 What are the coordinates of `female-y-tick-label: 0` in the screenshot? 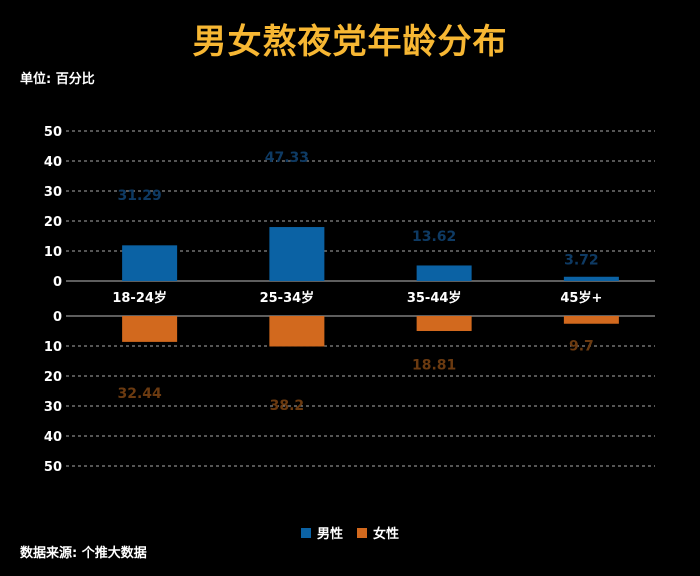 It's located at (57, 317).